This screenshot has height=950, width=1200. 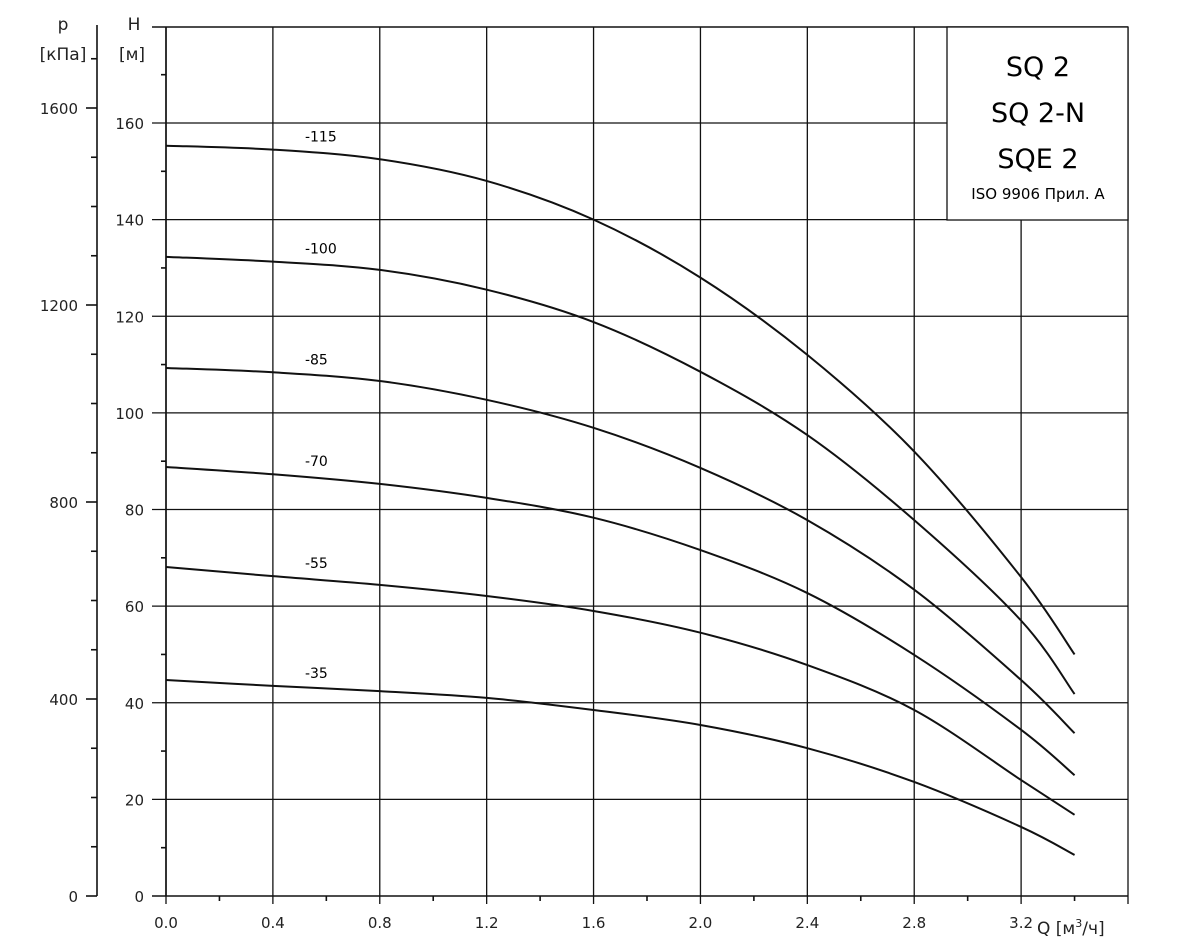 What do you see at coordinates (1021, 923) in the screenshot?
I see `x-tick-label: 3.2` at bounding box center [1021, 923].